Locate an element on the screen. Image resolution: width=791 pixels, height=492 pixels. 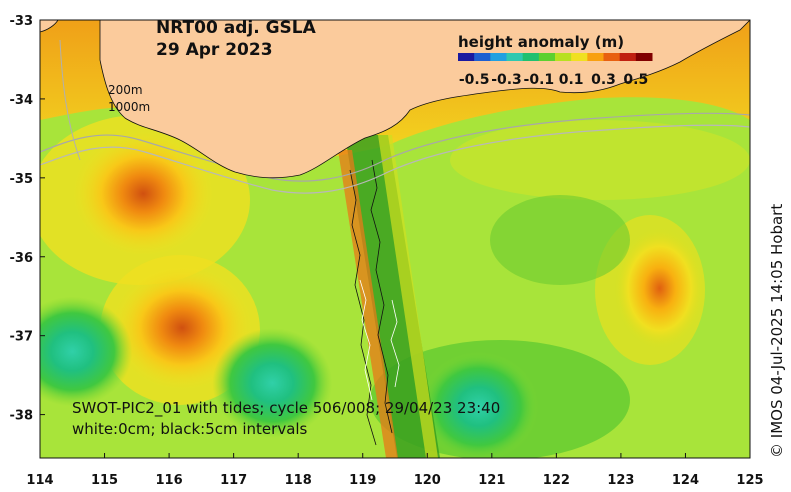
y-tick-label: -38 is located at coordinates (22, 416).